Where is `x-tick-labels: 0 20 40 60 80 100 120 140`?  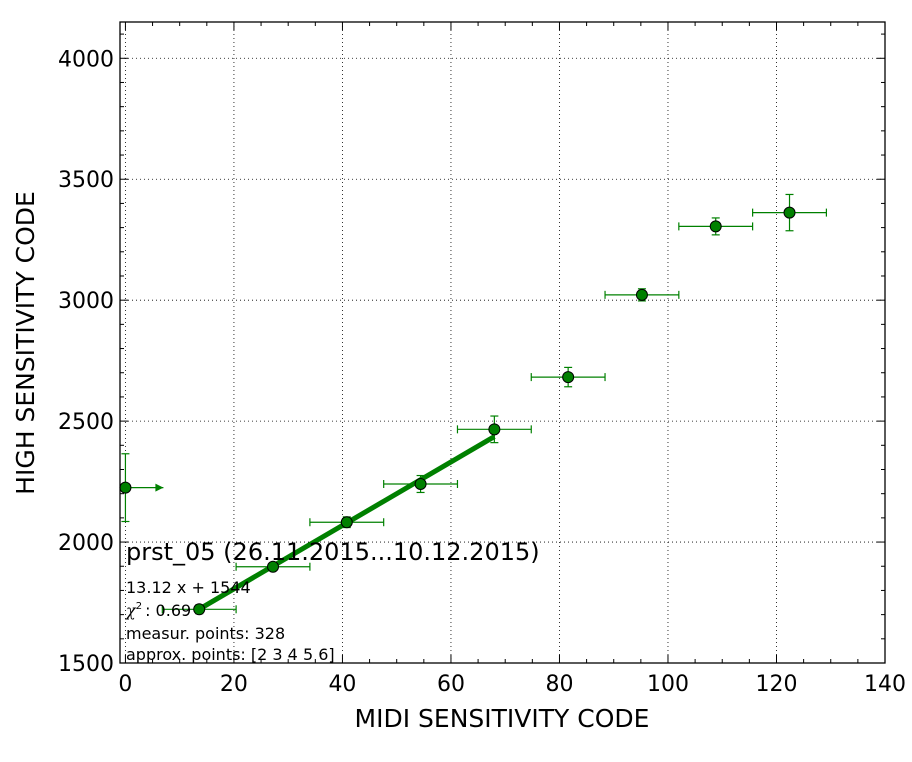 x-tick-labels: 0 20 40 60 80 100 120 140 is located at coordinates (512, 684).